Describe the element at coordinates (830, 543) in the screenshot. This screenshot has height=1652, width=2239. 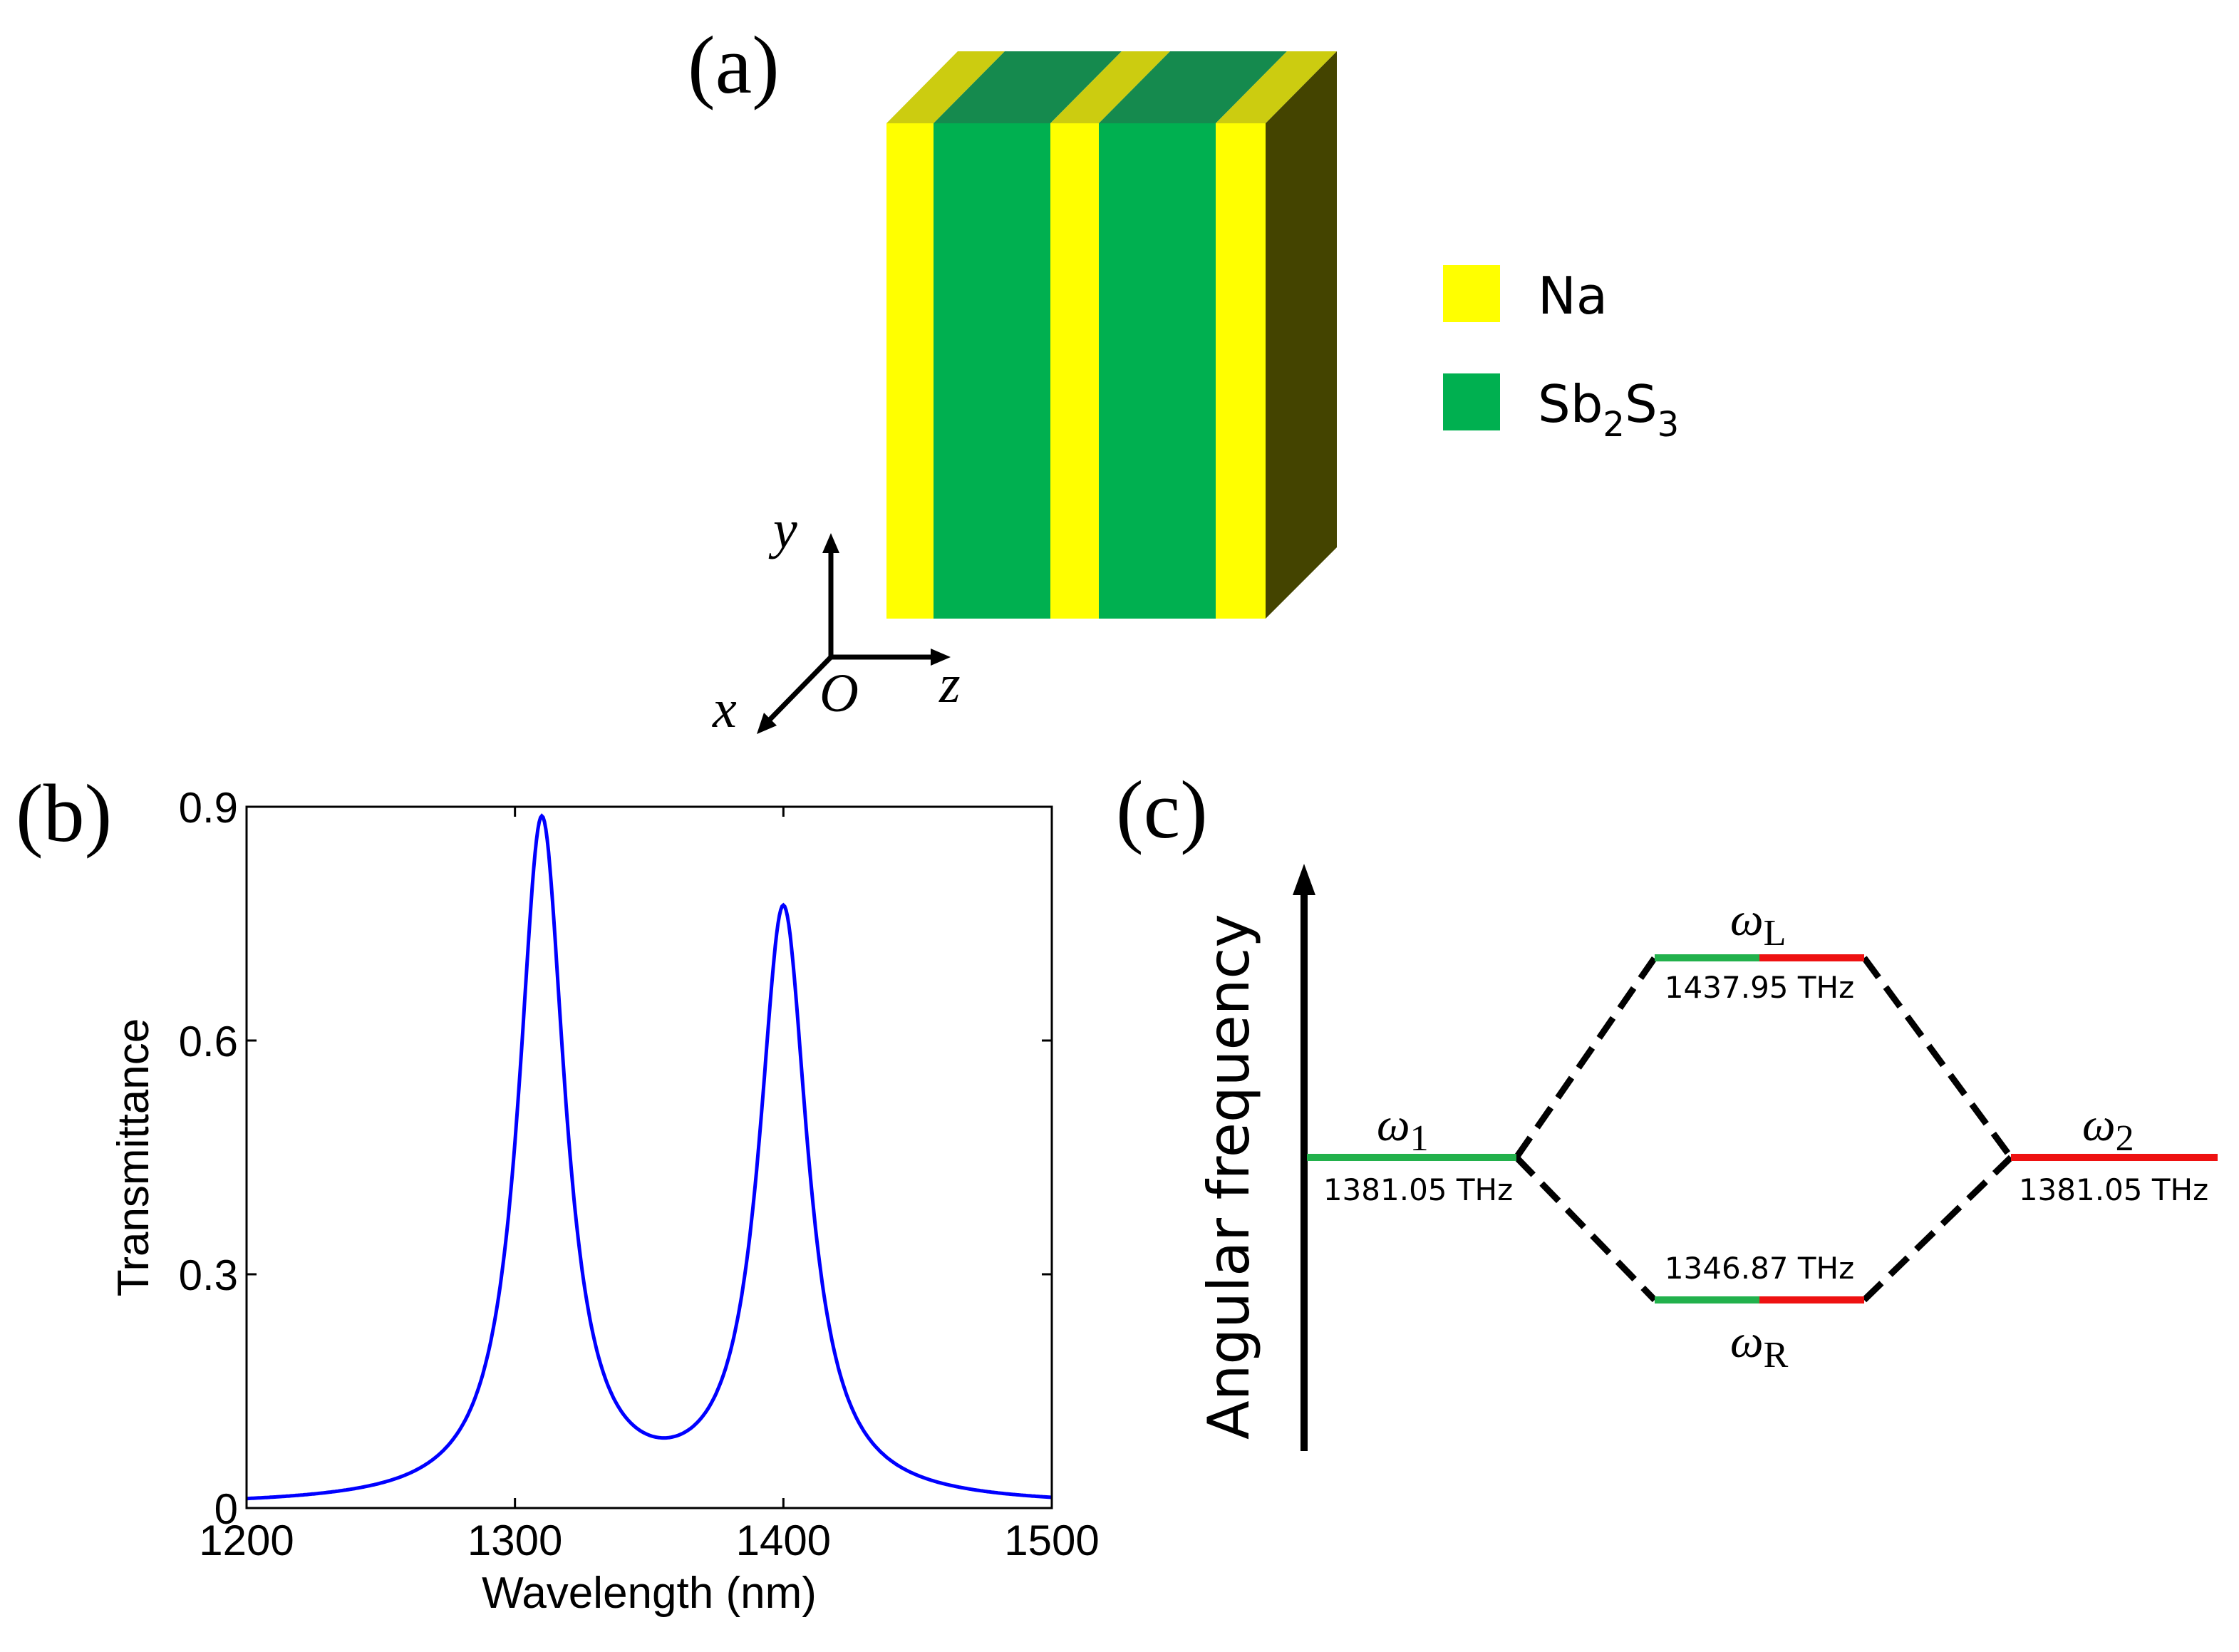
I see `y-arrowhead` at that location.